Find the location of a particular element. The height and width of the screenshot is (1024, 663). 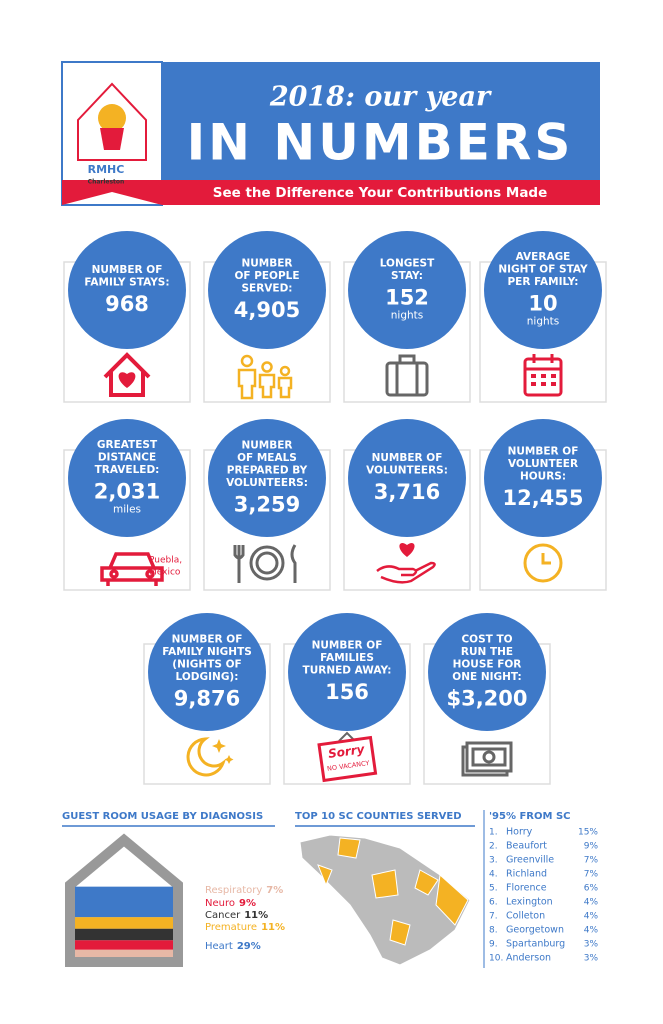

stat-label: ONE NIGHT: is located at coordinates (486, 677).